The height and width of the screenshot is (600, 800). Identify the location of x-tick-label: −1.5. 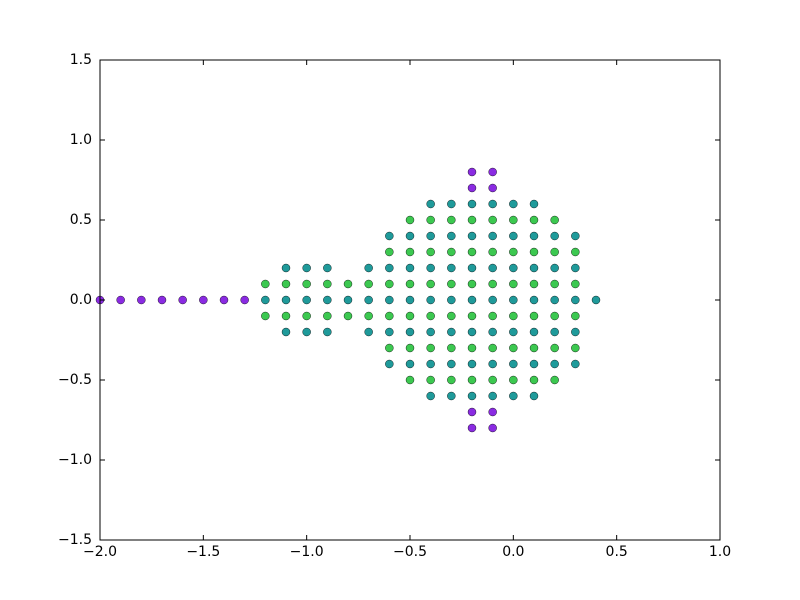
(203, 552).